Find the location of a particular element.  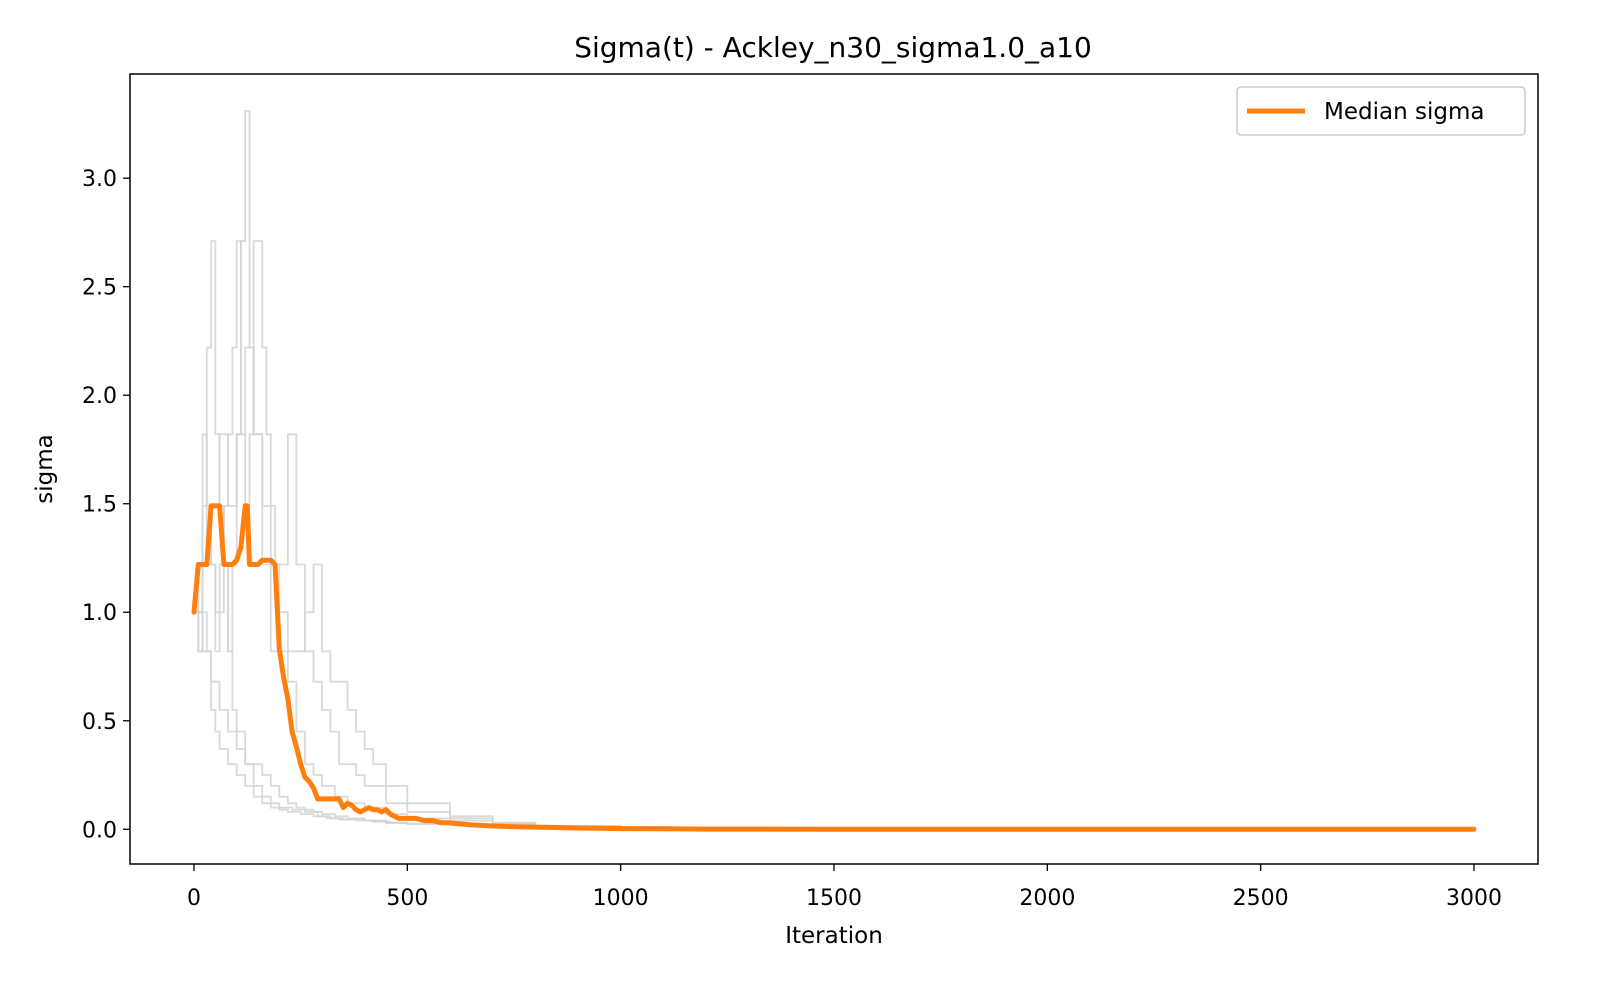

y-axis-title: sigma is located at coordinates (45, 468).